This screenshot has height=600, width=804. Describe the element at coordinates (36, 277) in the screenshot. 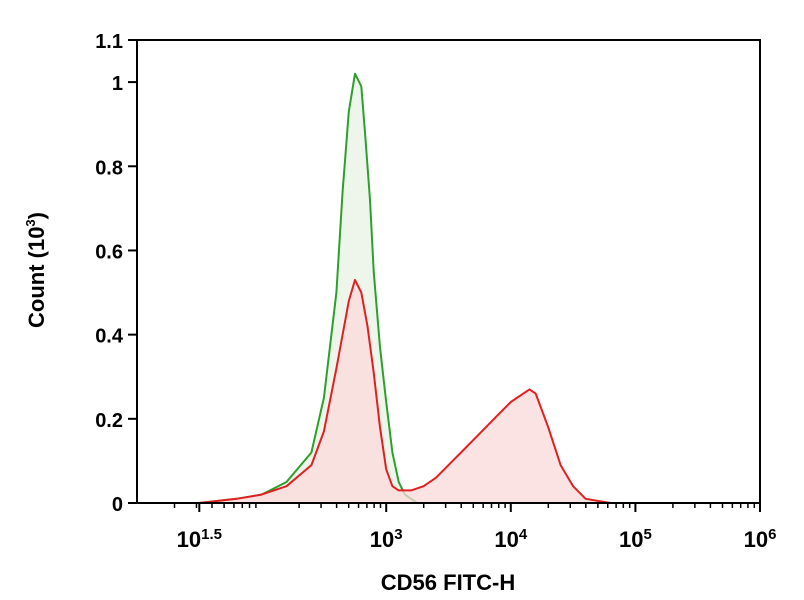

I see `y-axis-title-text: Count (10` at that location.